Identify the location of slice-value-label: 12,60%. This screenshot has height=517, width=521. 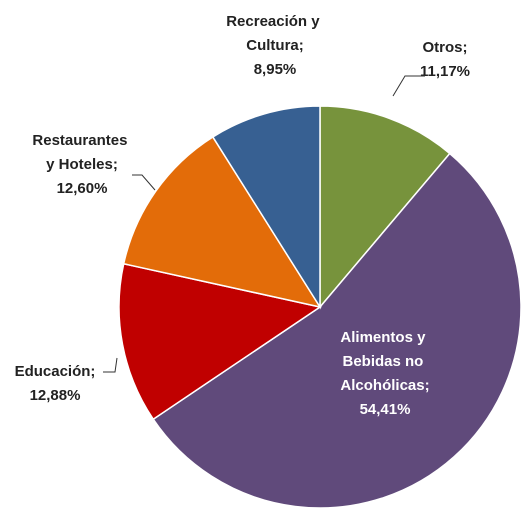
(82, 188).